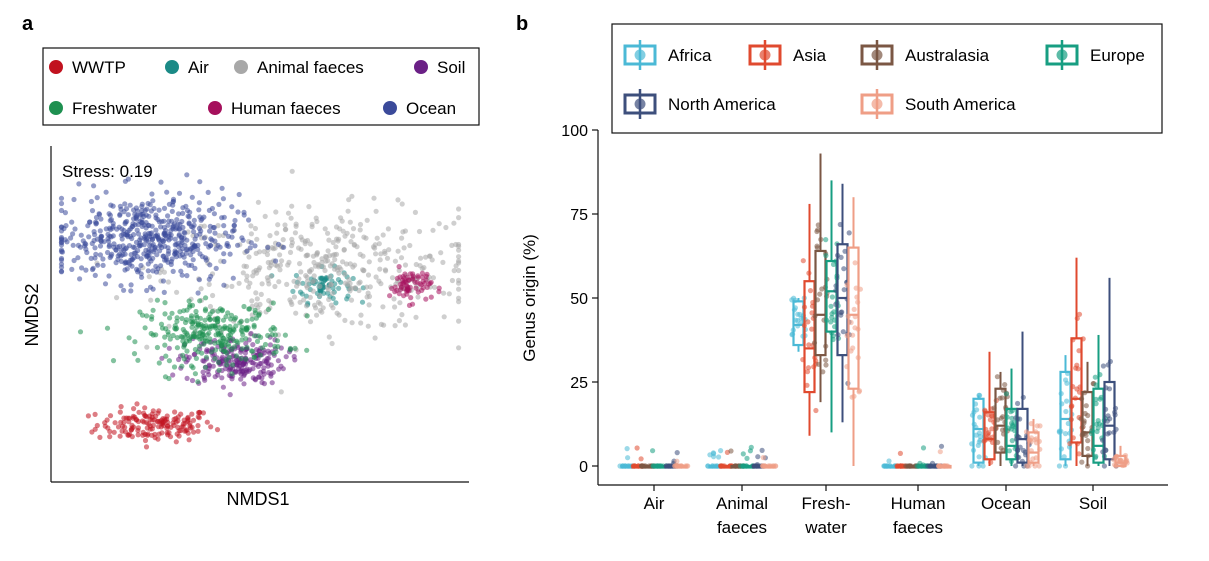  Describe the element at coordinates (421, 67) in the screenshot. I see `legend-marker-soil` at that location.